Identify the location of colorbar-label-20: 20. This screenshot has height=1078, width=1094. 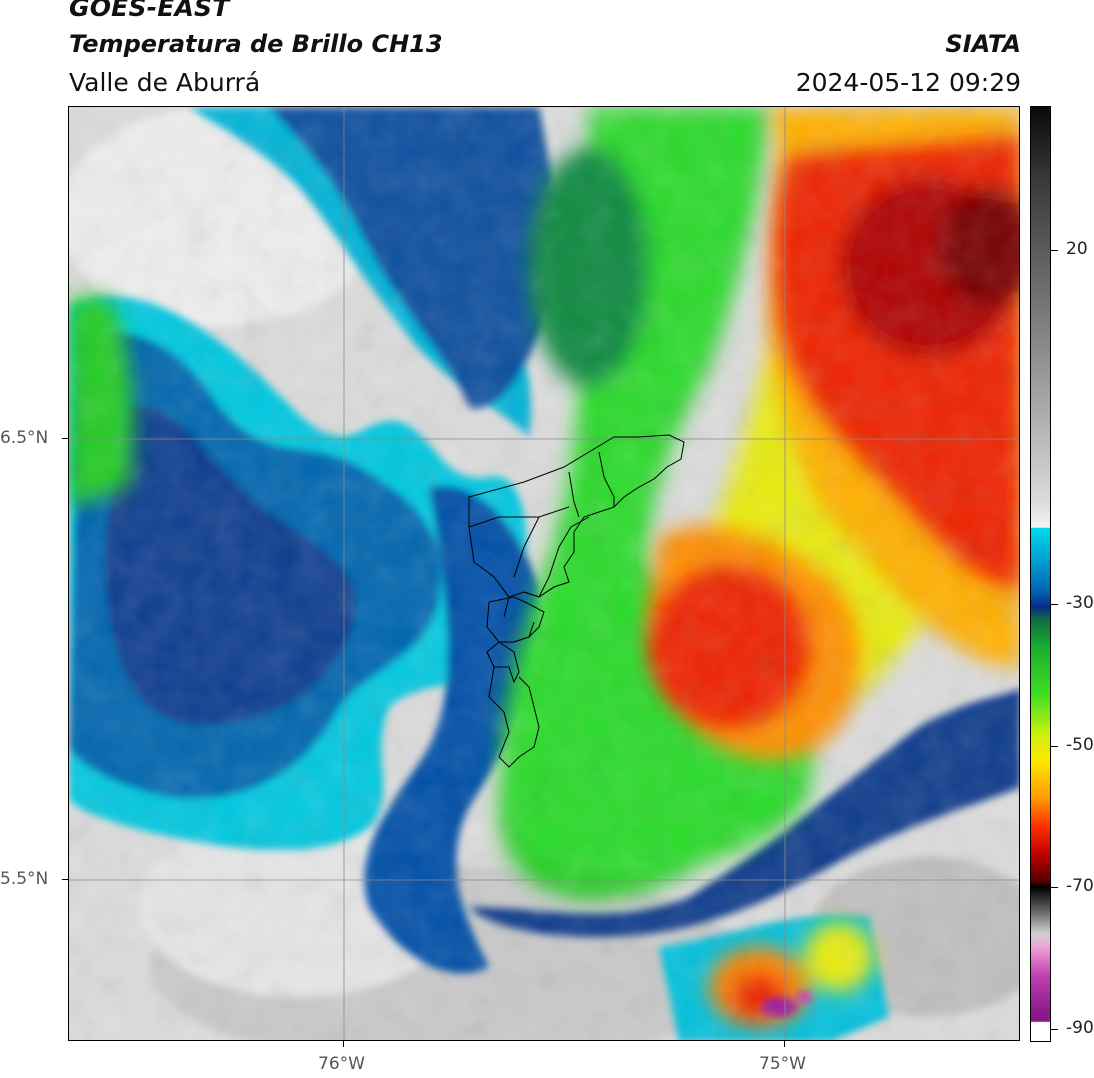
(1077, 249).